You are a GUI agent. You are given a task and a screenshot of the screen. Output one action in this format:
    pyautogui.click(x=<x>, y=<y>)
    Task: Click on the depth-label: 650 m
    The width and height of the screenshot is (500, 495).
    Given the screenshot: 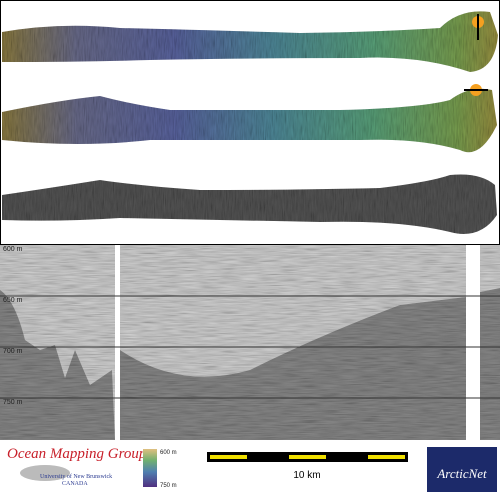 What is the action you would take?
    pyautogui.click(x=13, y=300)
    